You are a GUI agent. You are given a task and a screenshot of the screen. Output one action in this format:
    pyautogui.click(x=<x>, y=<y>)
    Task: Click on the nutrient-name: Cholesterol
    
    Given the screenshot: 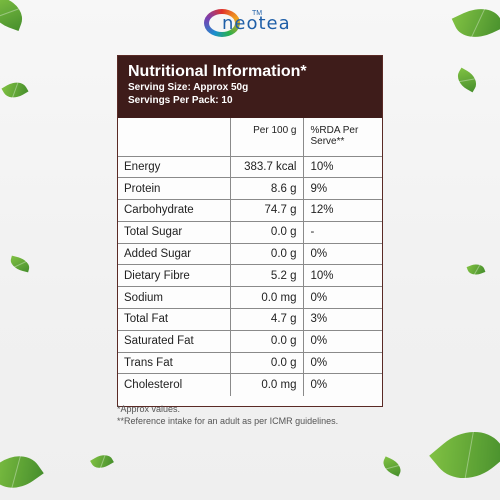 What is the action you would take?
    pyautogui.click(x=174, y=384)
    